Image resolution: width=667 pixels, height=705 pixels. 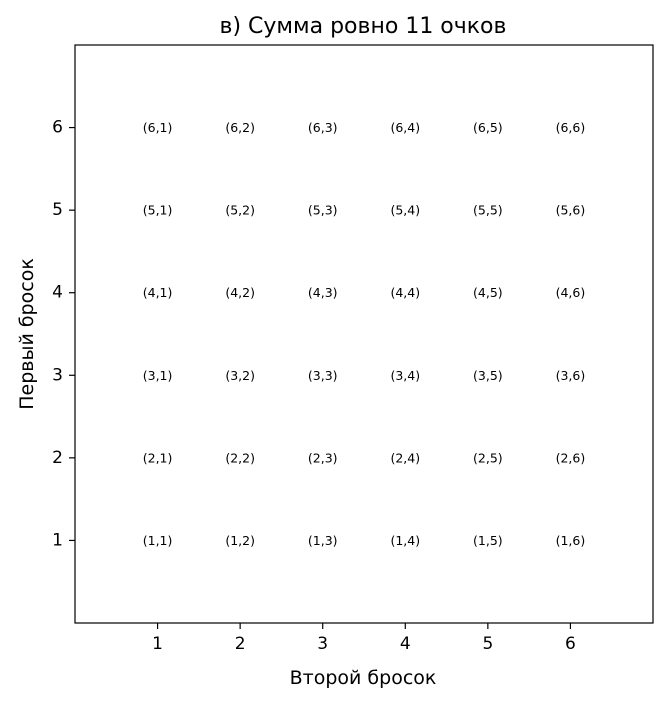 I want to click on cell-label-4-3: (4,3), so click(x=323, y=292).